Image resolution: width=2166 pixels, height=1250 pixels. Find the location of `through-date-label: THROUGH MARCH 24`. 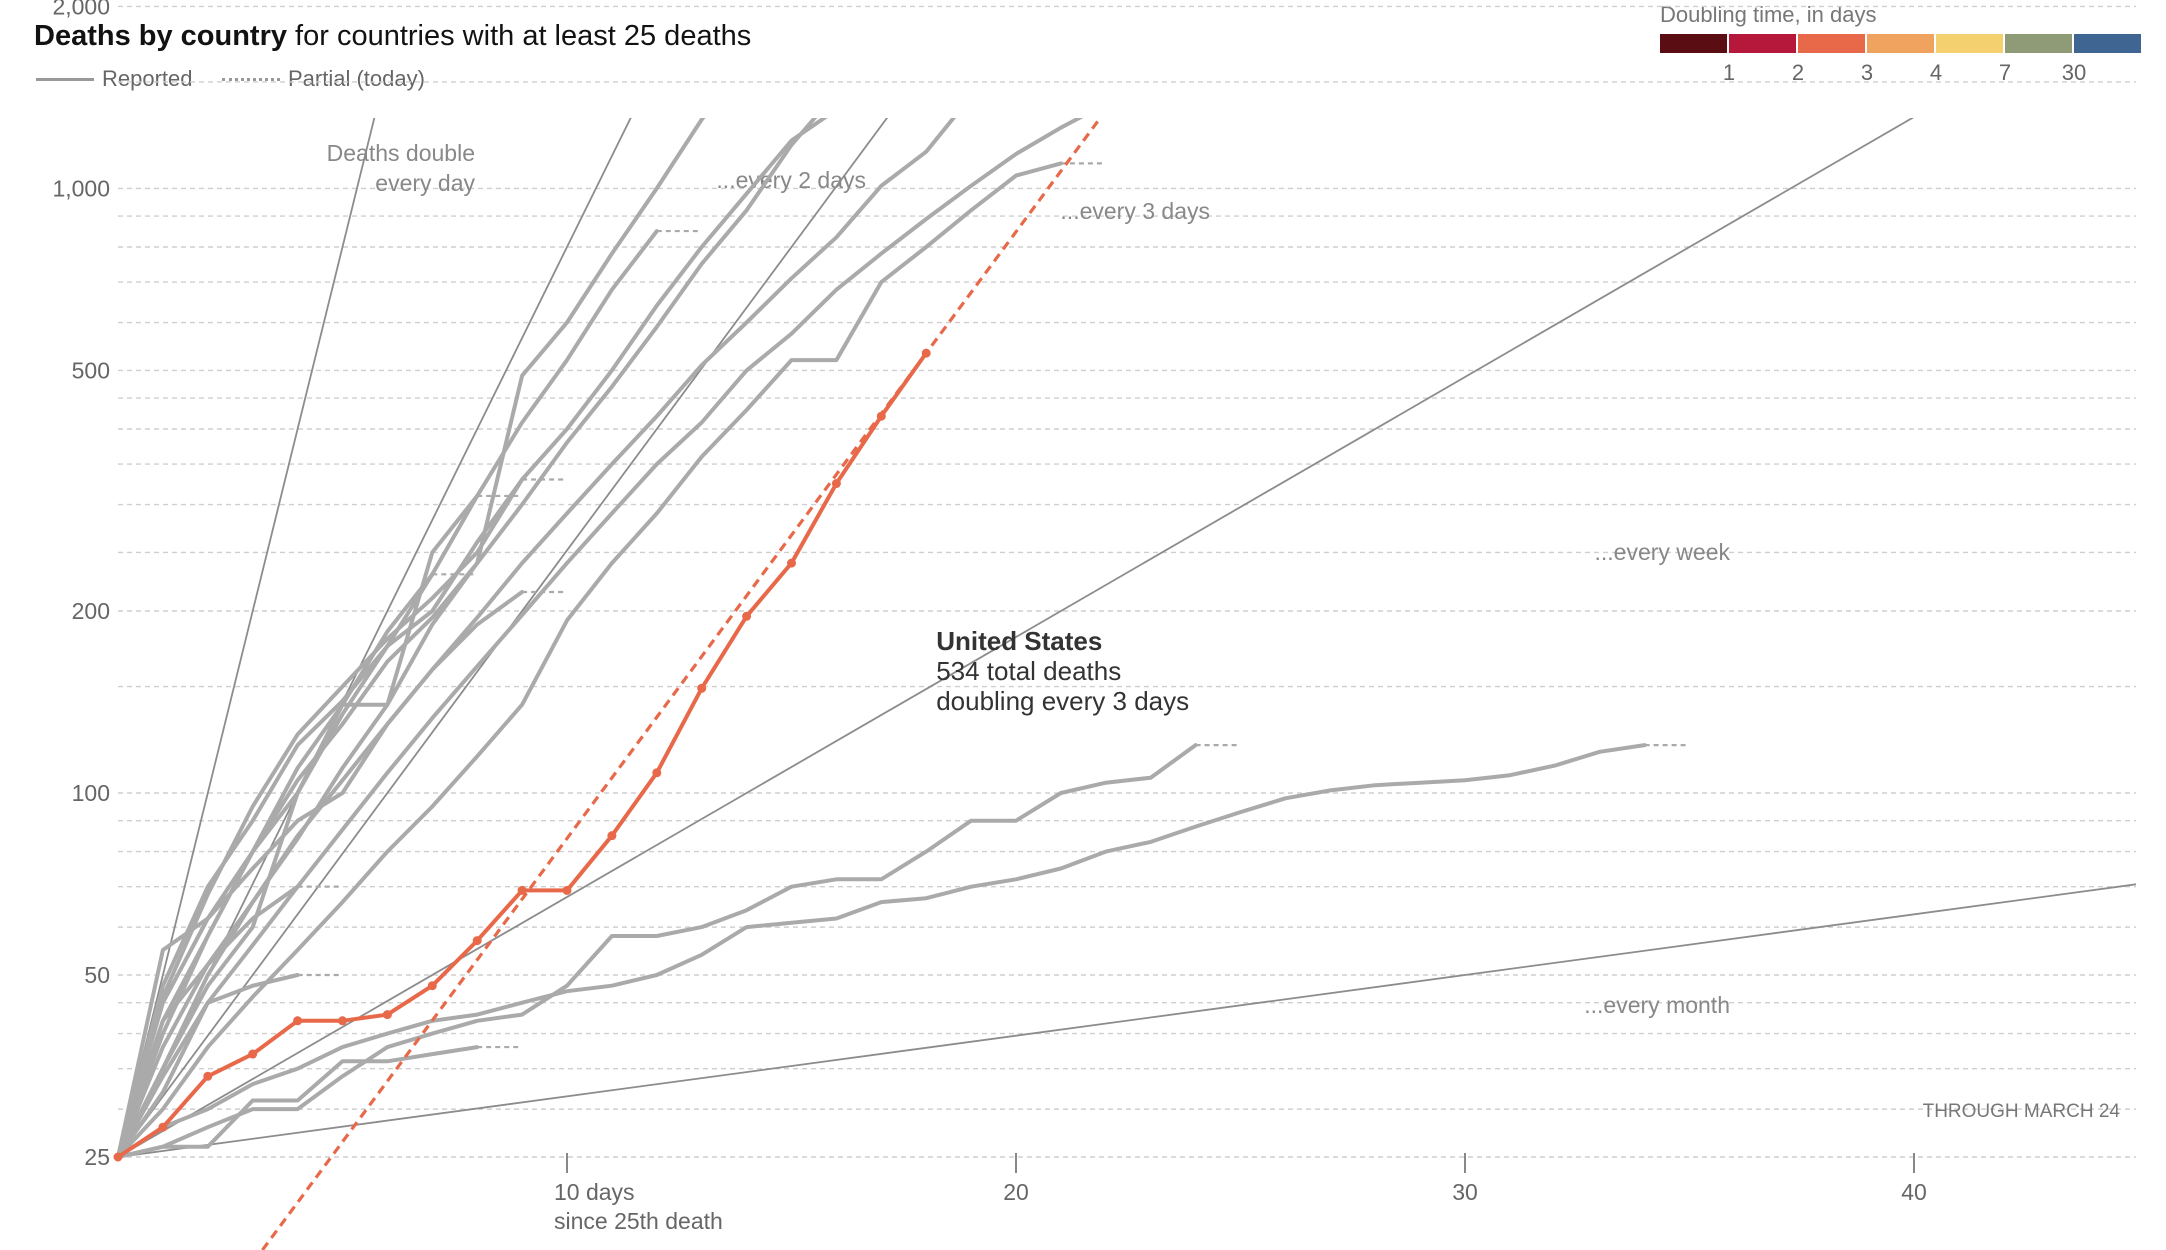

through-date-label: THROUGH MARCH 24 is located at coordinates (2022, 1111).